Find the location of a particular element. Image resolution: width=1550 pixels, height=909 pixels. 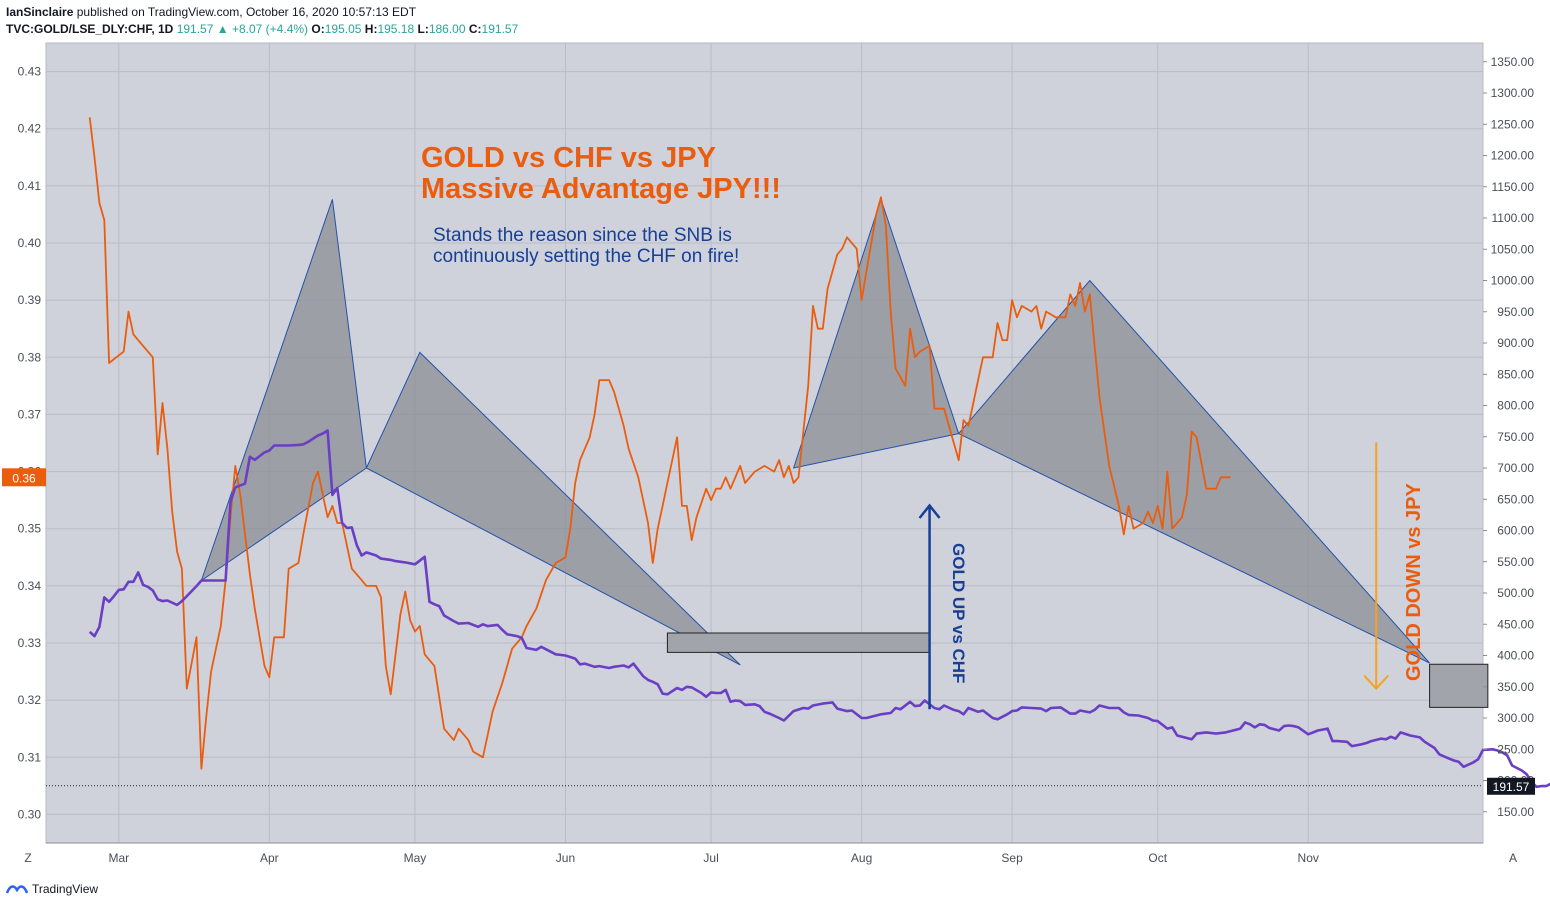

right-axis-tick: 850.00 is located at coordinates (1515, 374).